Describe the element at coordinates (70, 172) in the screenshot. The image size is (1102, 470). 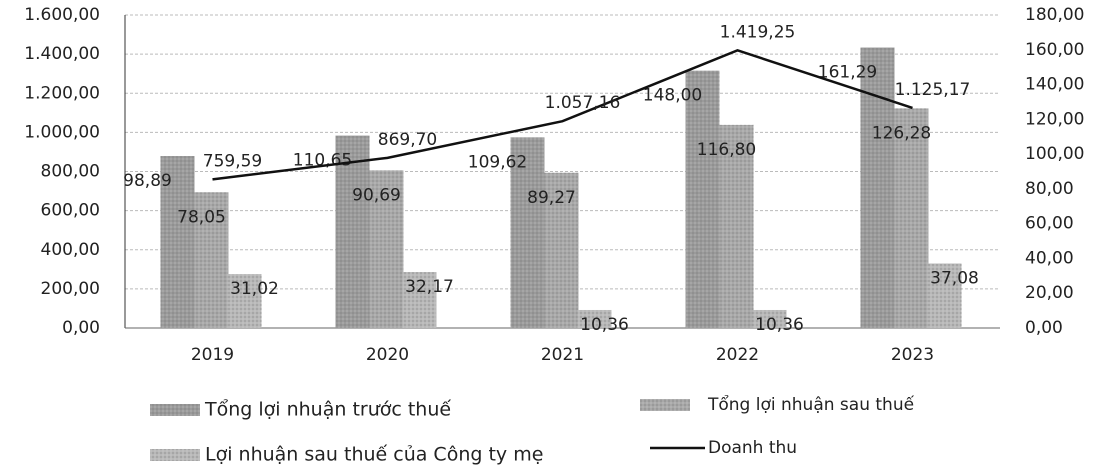
I see `y-tick-label: 800,00` at that location.